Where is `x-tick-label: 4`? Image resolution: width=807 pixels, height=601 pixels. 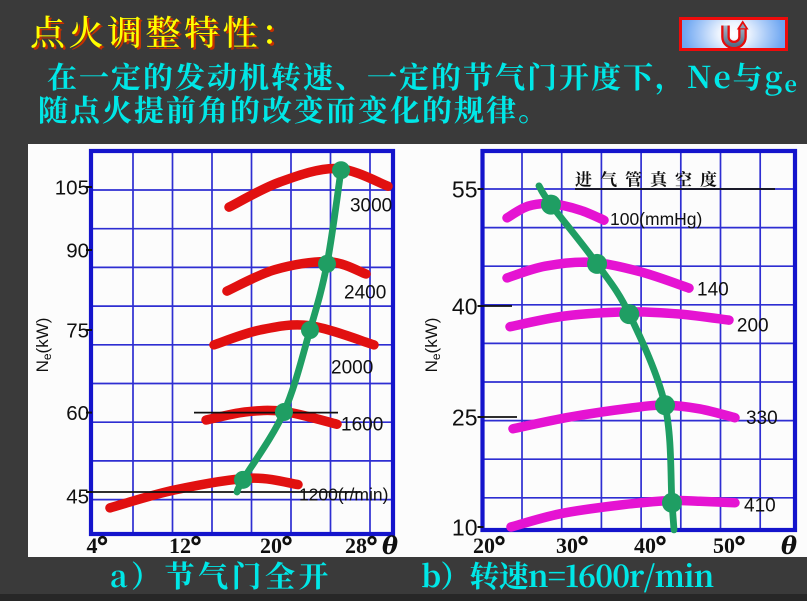
x-tick-label: 4 is located at coordinates (92, 545).